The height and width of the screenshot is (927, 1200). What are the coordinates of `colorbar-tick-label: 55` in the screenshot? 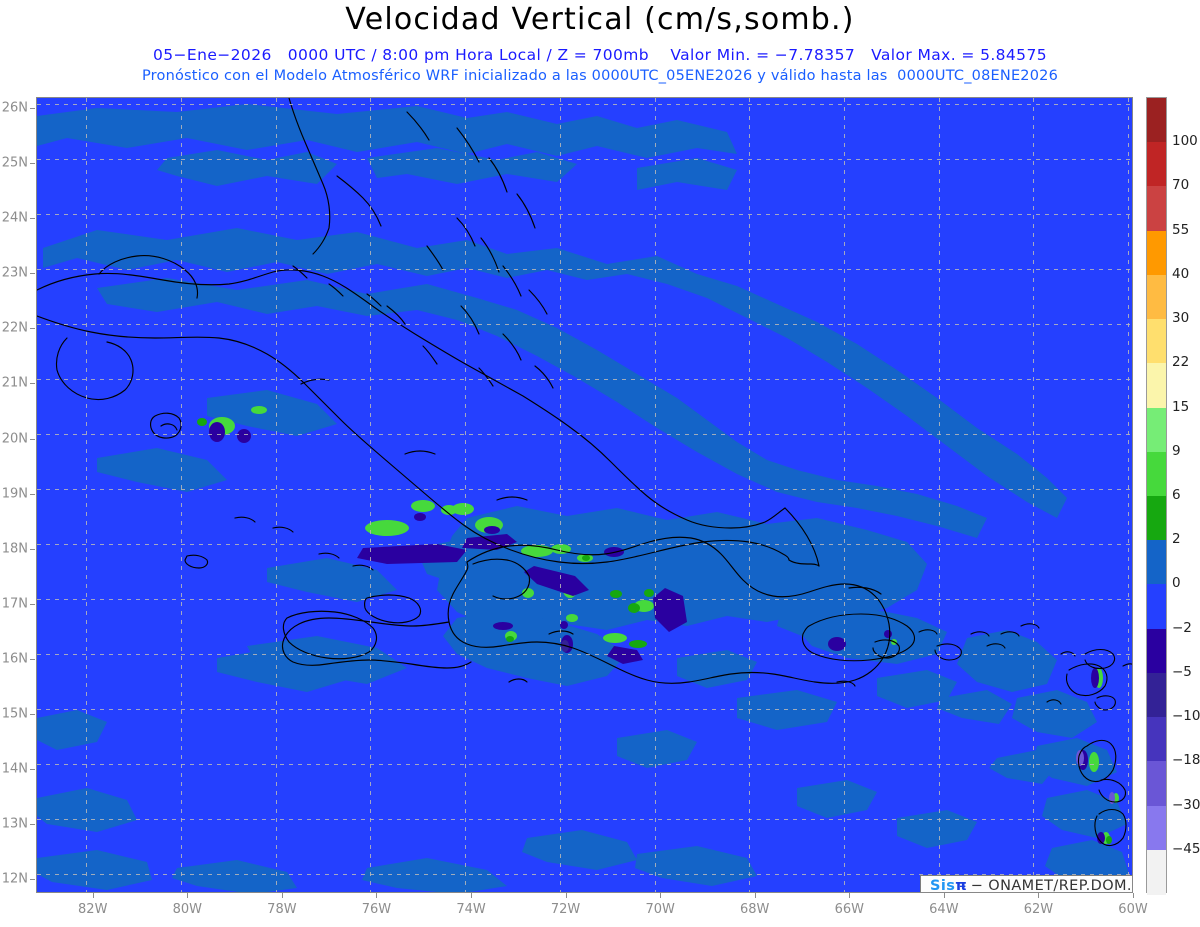 It's located at (1181, 229).